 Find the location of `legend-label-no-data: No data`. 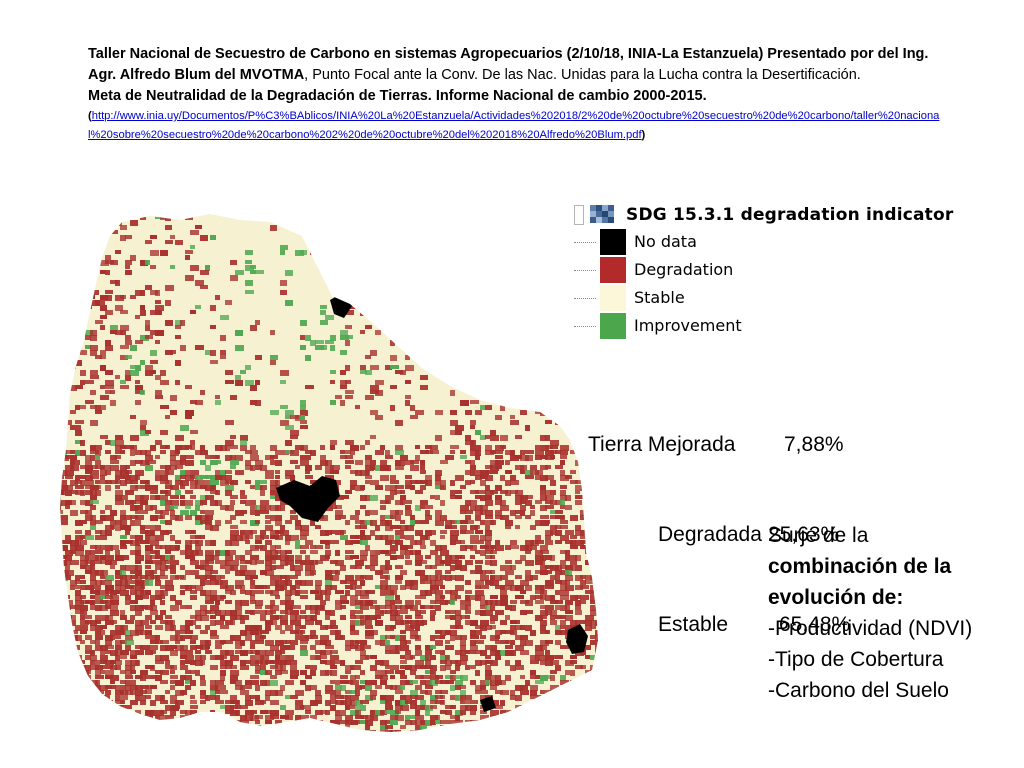

legend-label-no-data: No data is located at coordinates (665, 241).